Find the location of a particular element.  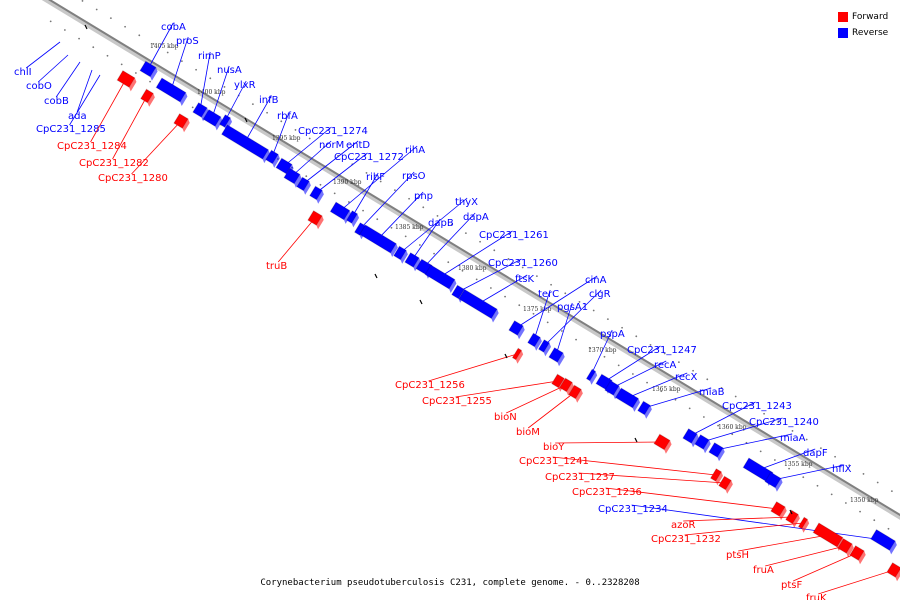

legend-swatch-forward is located at coordinates (843, 17).